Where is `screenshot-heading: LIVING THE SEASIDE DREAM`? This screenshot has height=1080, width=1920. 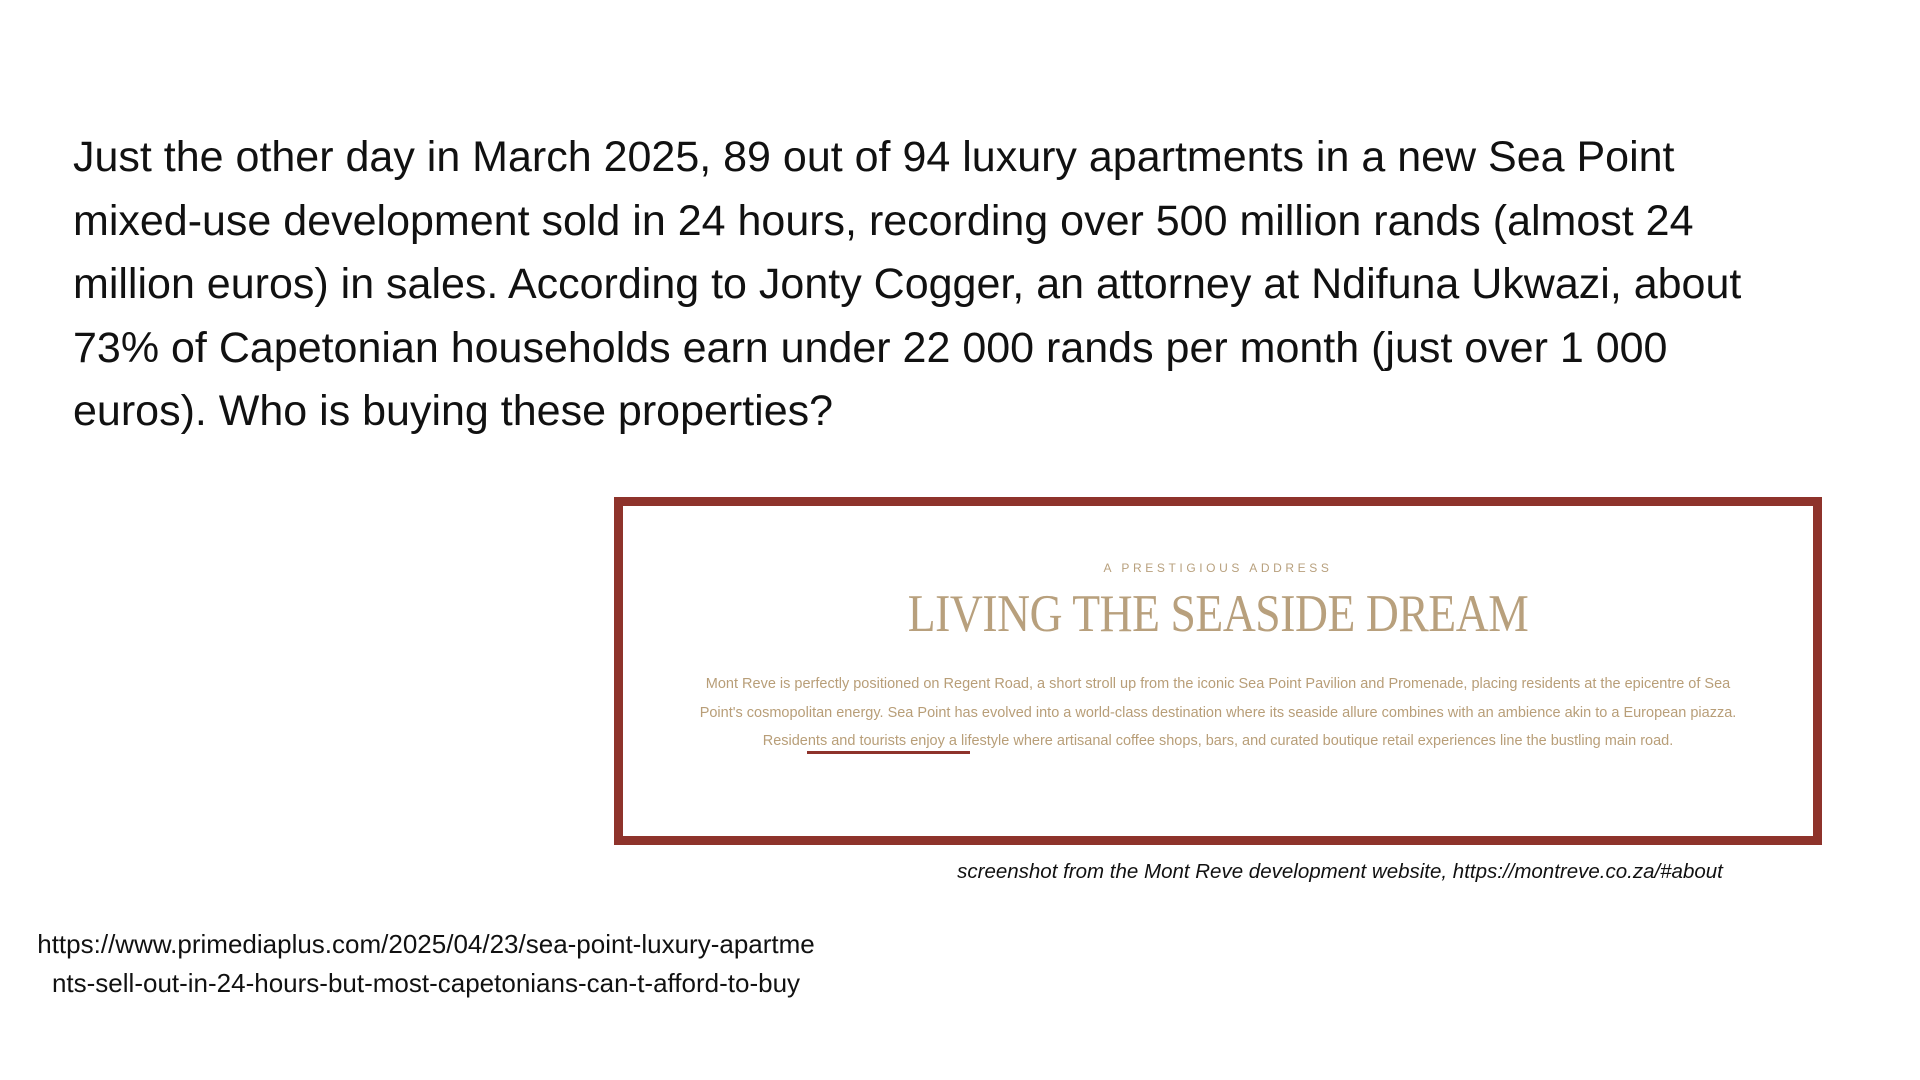 screenshot-heading: LIVING THE SEASIDE DREAM is located at coordinates (1218, 614).